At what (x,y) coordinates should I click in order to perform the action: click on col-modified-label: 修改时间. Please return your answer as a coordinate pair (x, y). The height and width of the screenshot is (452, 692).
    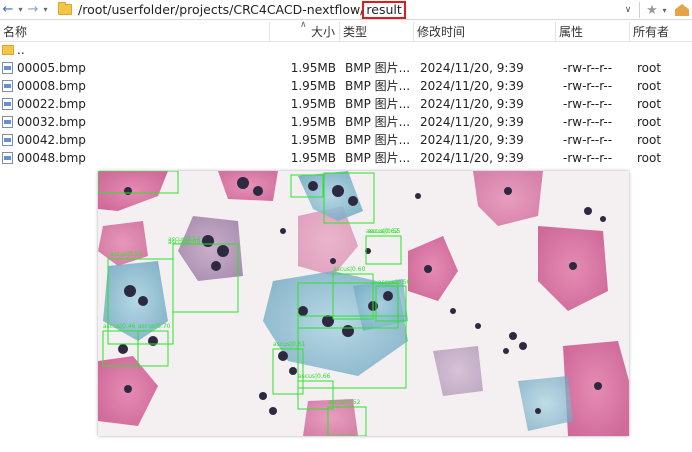
    Looking at the image, I should click on (441, 32).